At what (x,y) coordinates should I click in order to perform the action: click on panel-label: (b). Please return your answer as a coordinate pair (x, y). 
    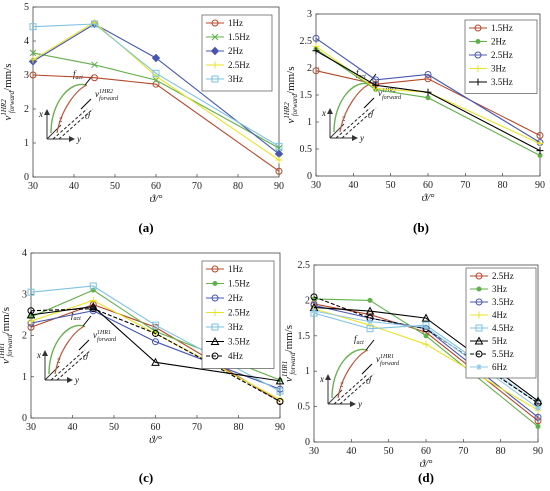
    Looking at the image, I should click on (421, 227).